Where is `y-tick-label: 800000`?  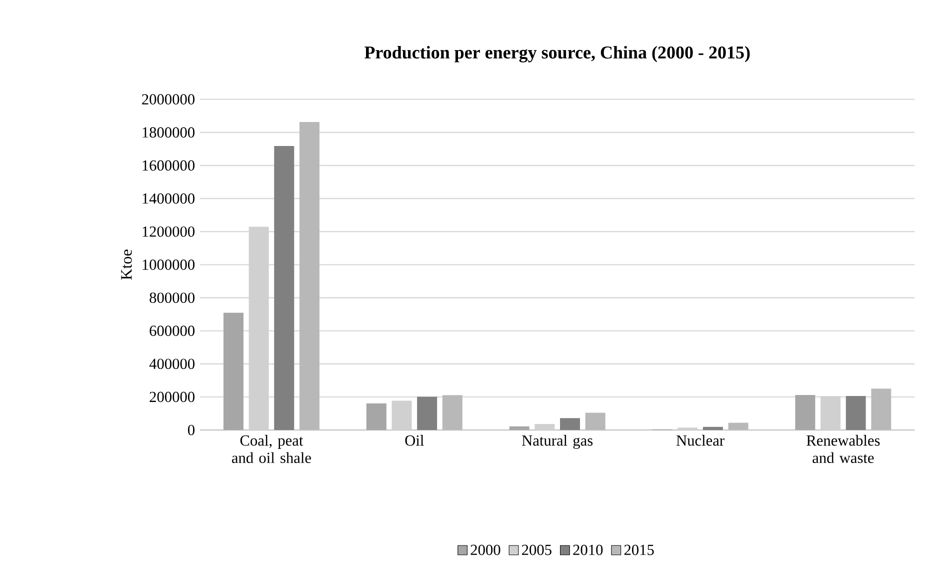
y-tick-label: 800000 is located at coordinates (172, 297).